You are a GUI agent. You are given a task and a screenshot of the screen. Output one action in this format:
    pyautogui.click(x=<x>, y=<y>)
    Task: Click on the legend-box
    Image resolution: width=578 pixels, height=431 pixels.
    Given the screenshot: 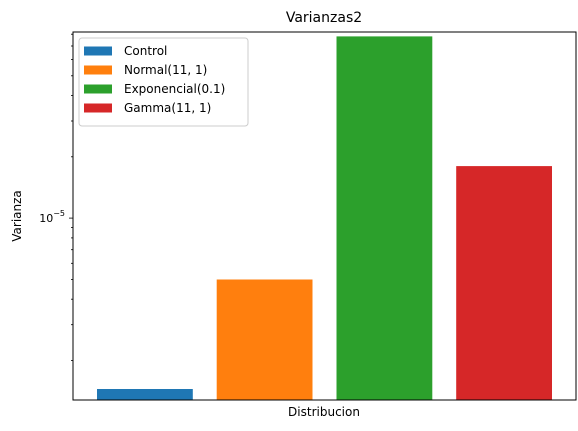 What is the action you would take?
    pyautogui.click(x=163, y=82)
    